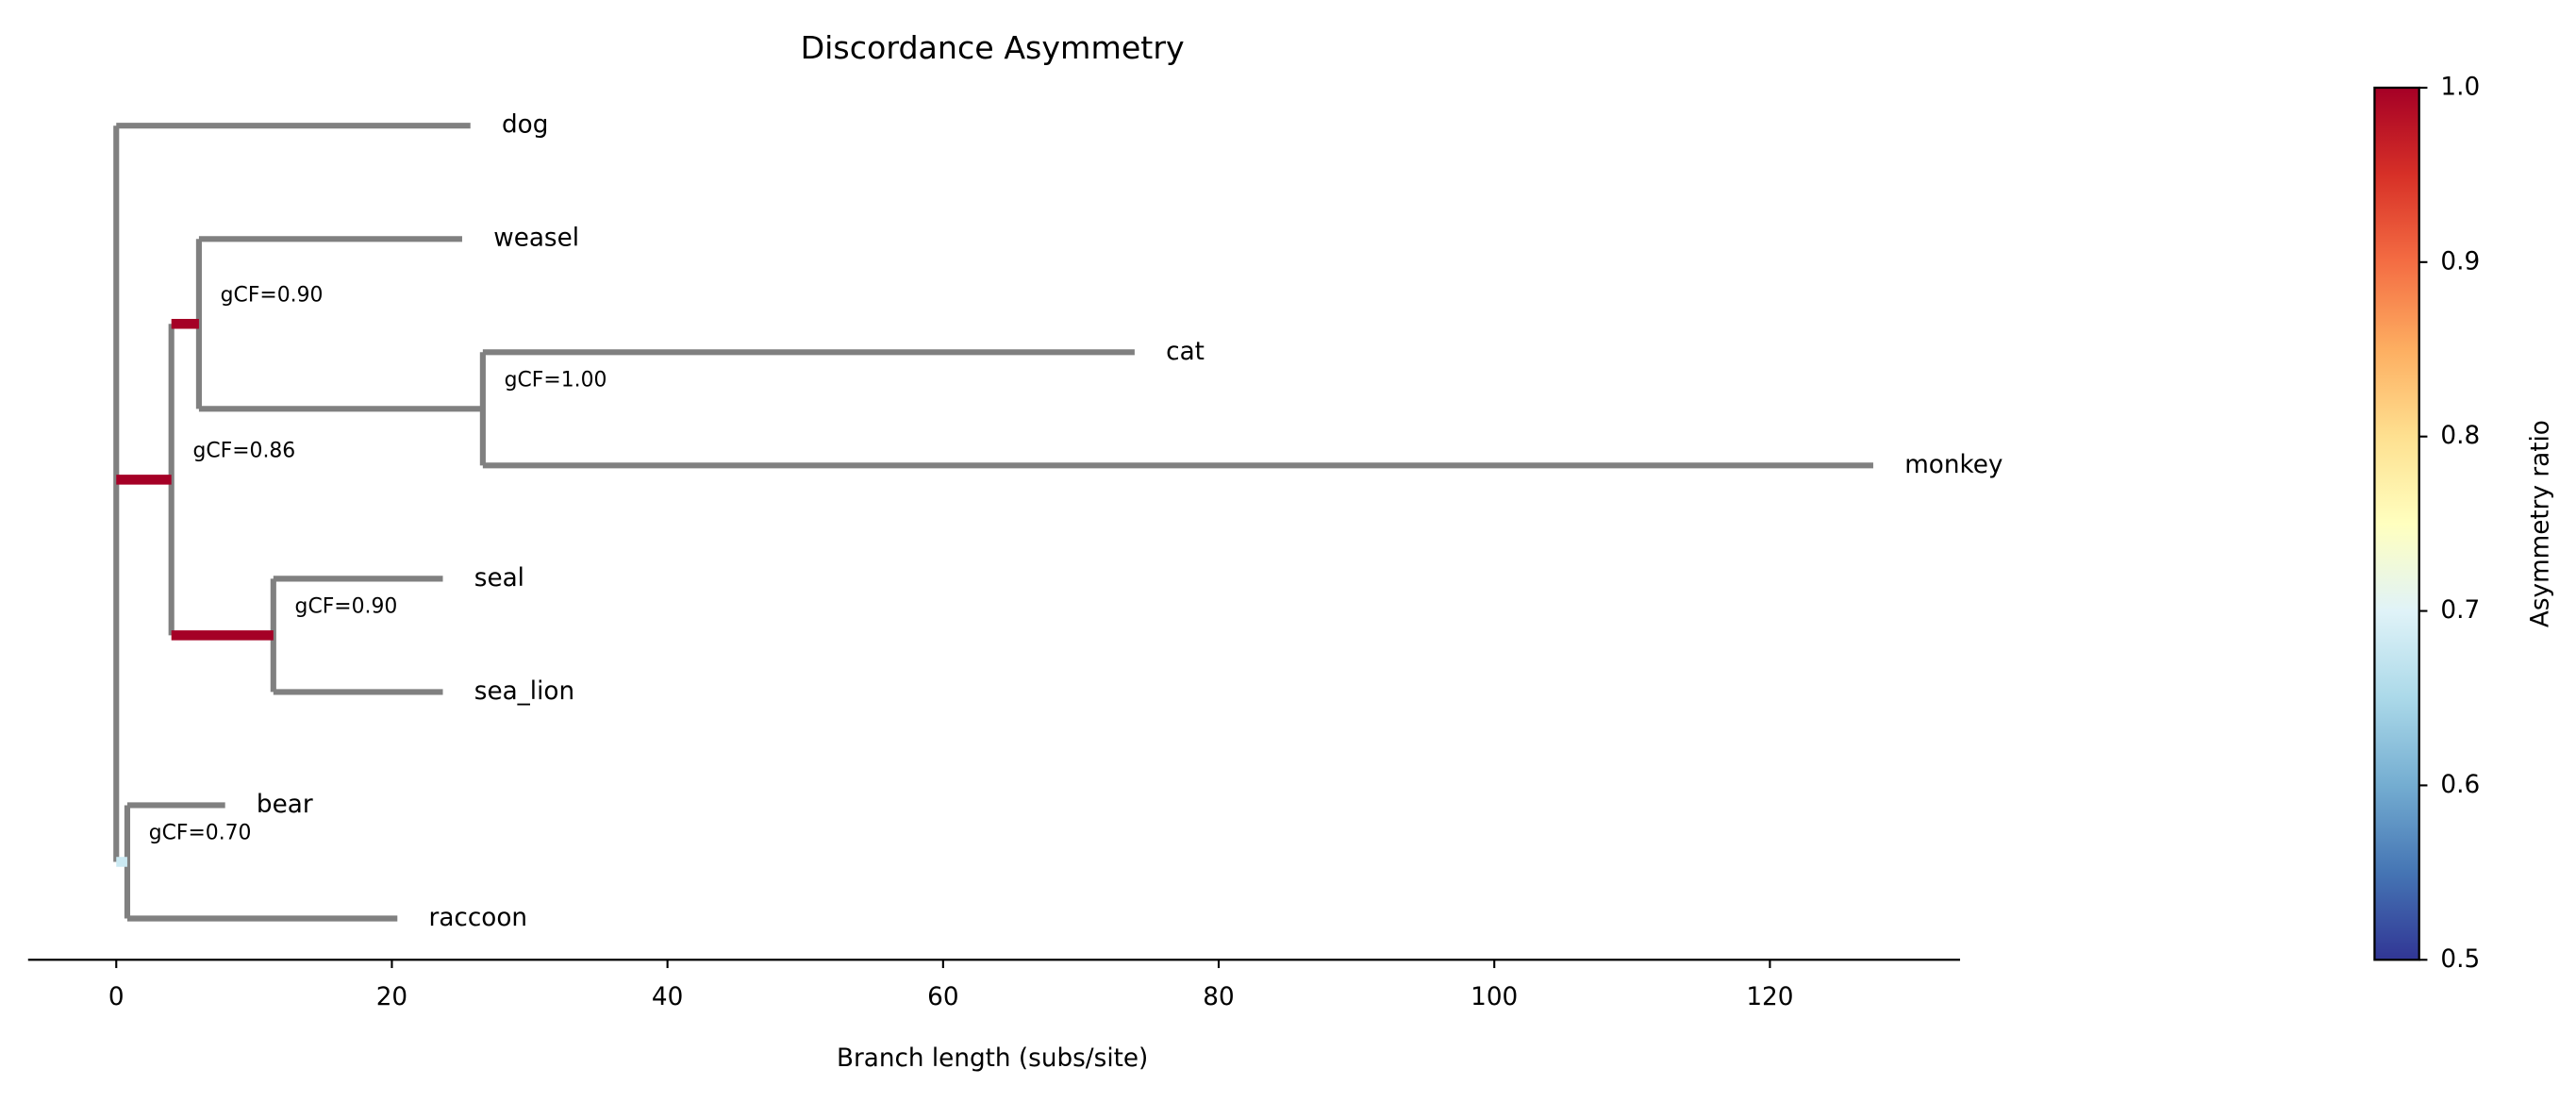  What do you see at coordinates (1769, 997) in the screenshot?
I see `x-tick-label: 120` at bounding box center [1769, 997].